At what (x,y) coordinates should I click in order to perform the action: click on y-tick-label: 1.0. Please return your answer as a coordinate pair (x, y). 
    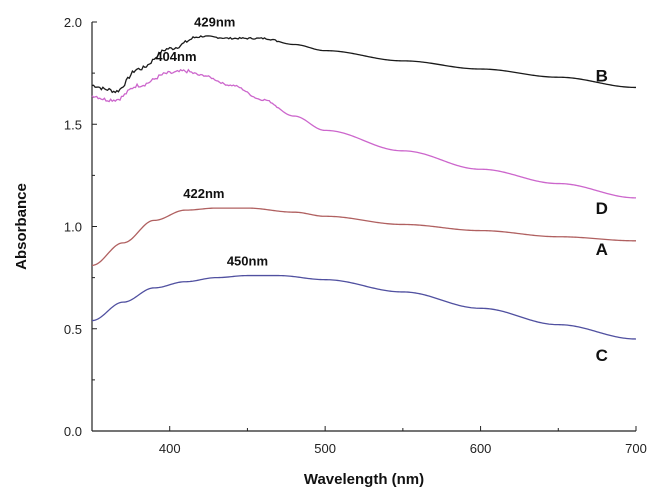
    Looking at the image, I should click on (73, 227).